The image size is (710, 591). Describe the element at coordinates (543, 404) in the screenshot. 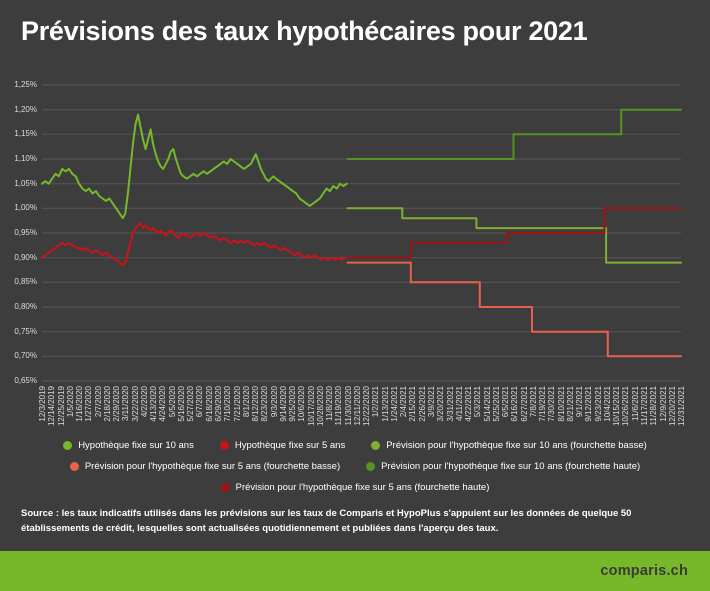

I see `x-axis-tick-label: 7/19/2021` at that location.